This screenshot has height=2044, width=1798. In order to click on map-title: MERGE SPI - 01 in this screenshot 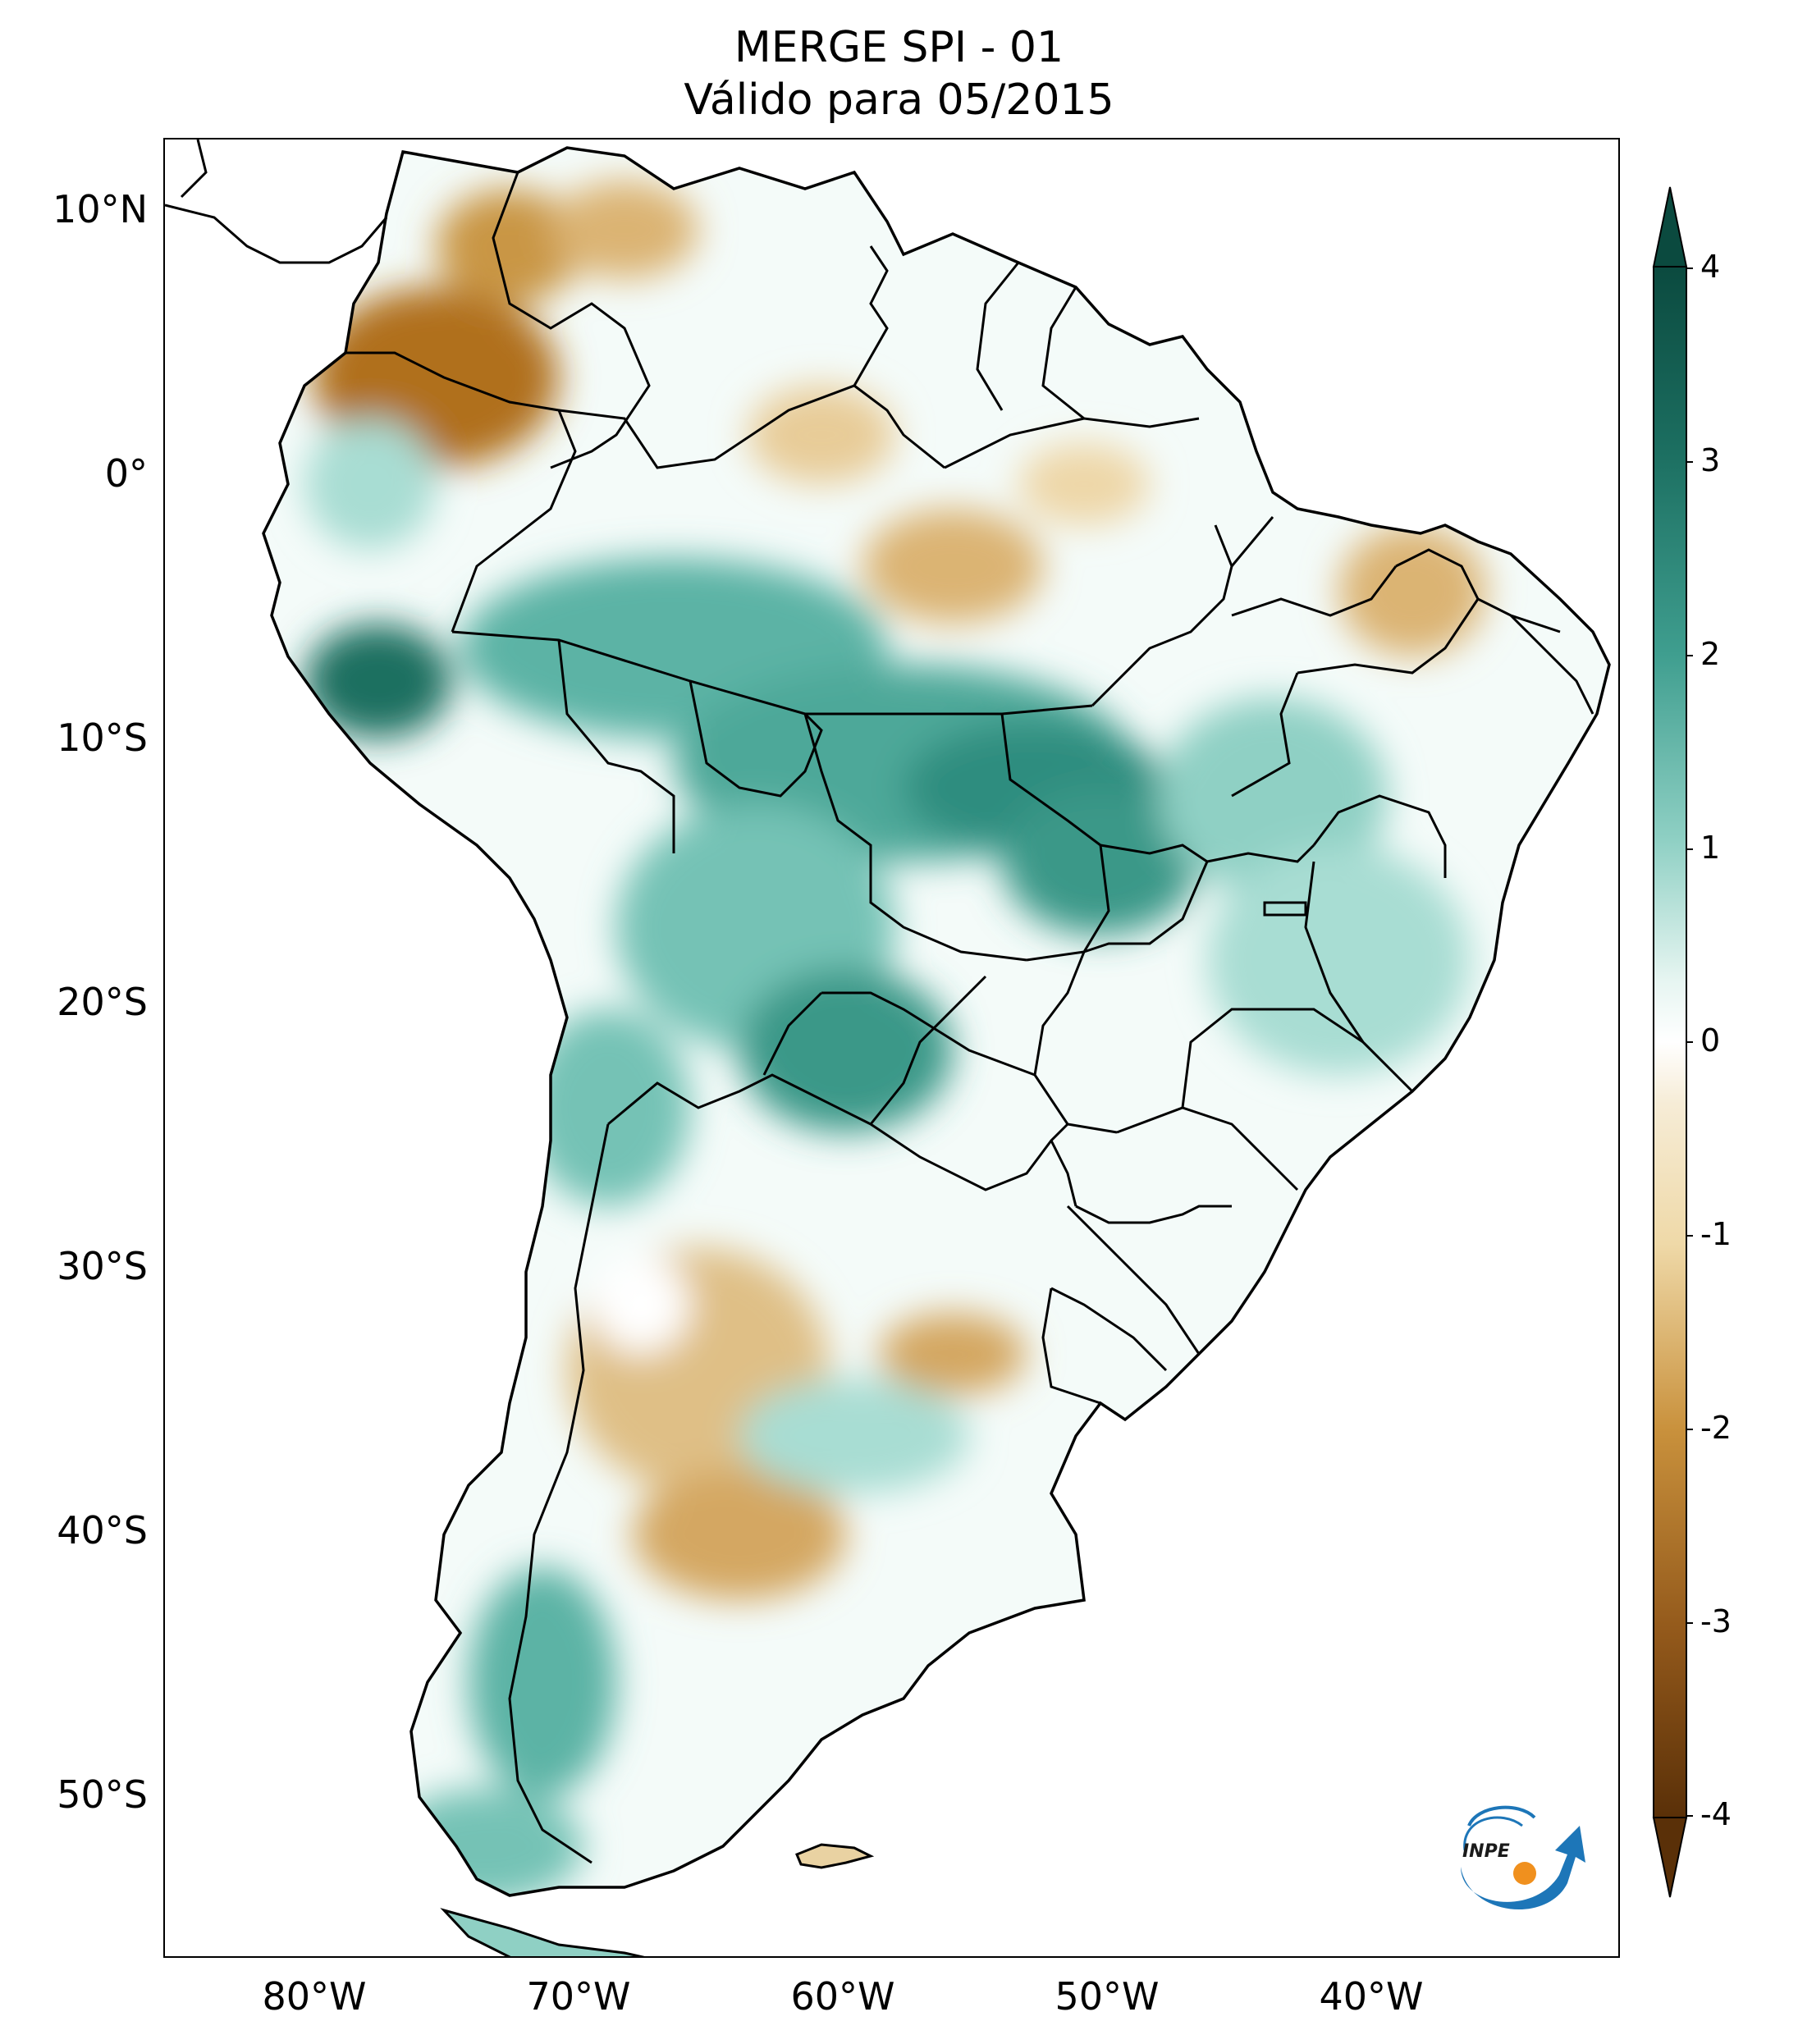, I will do `click(899, 47)`.